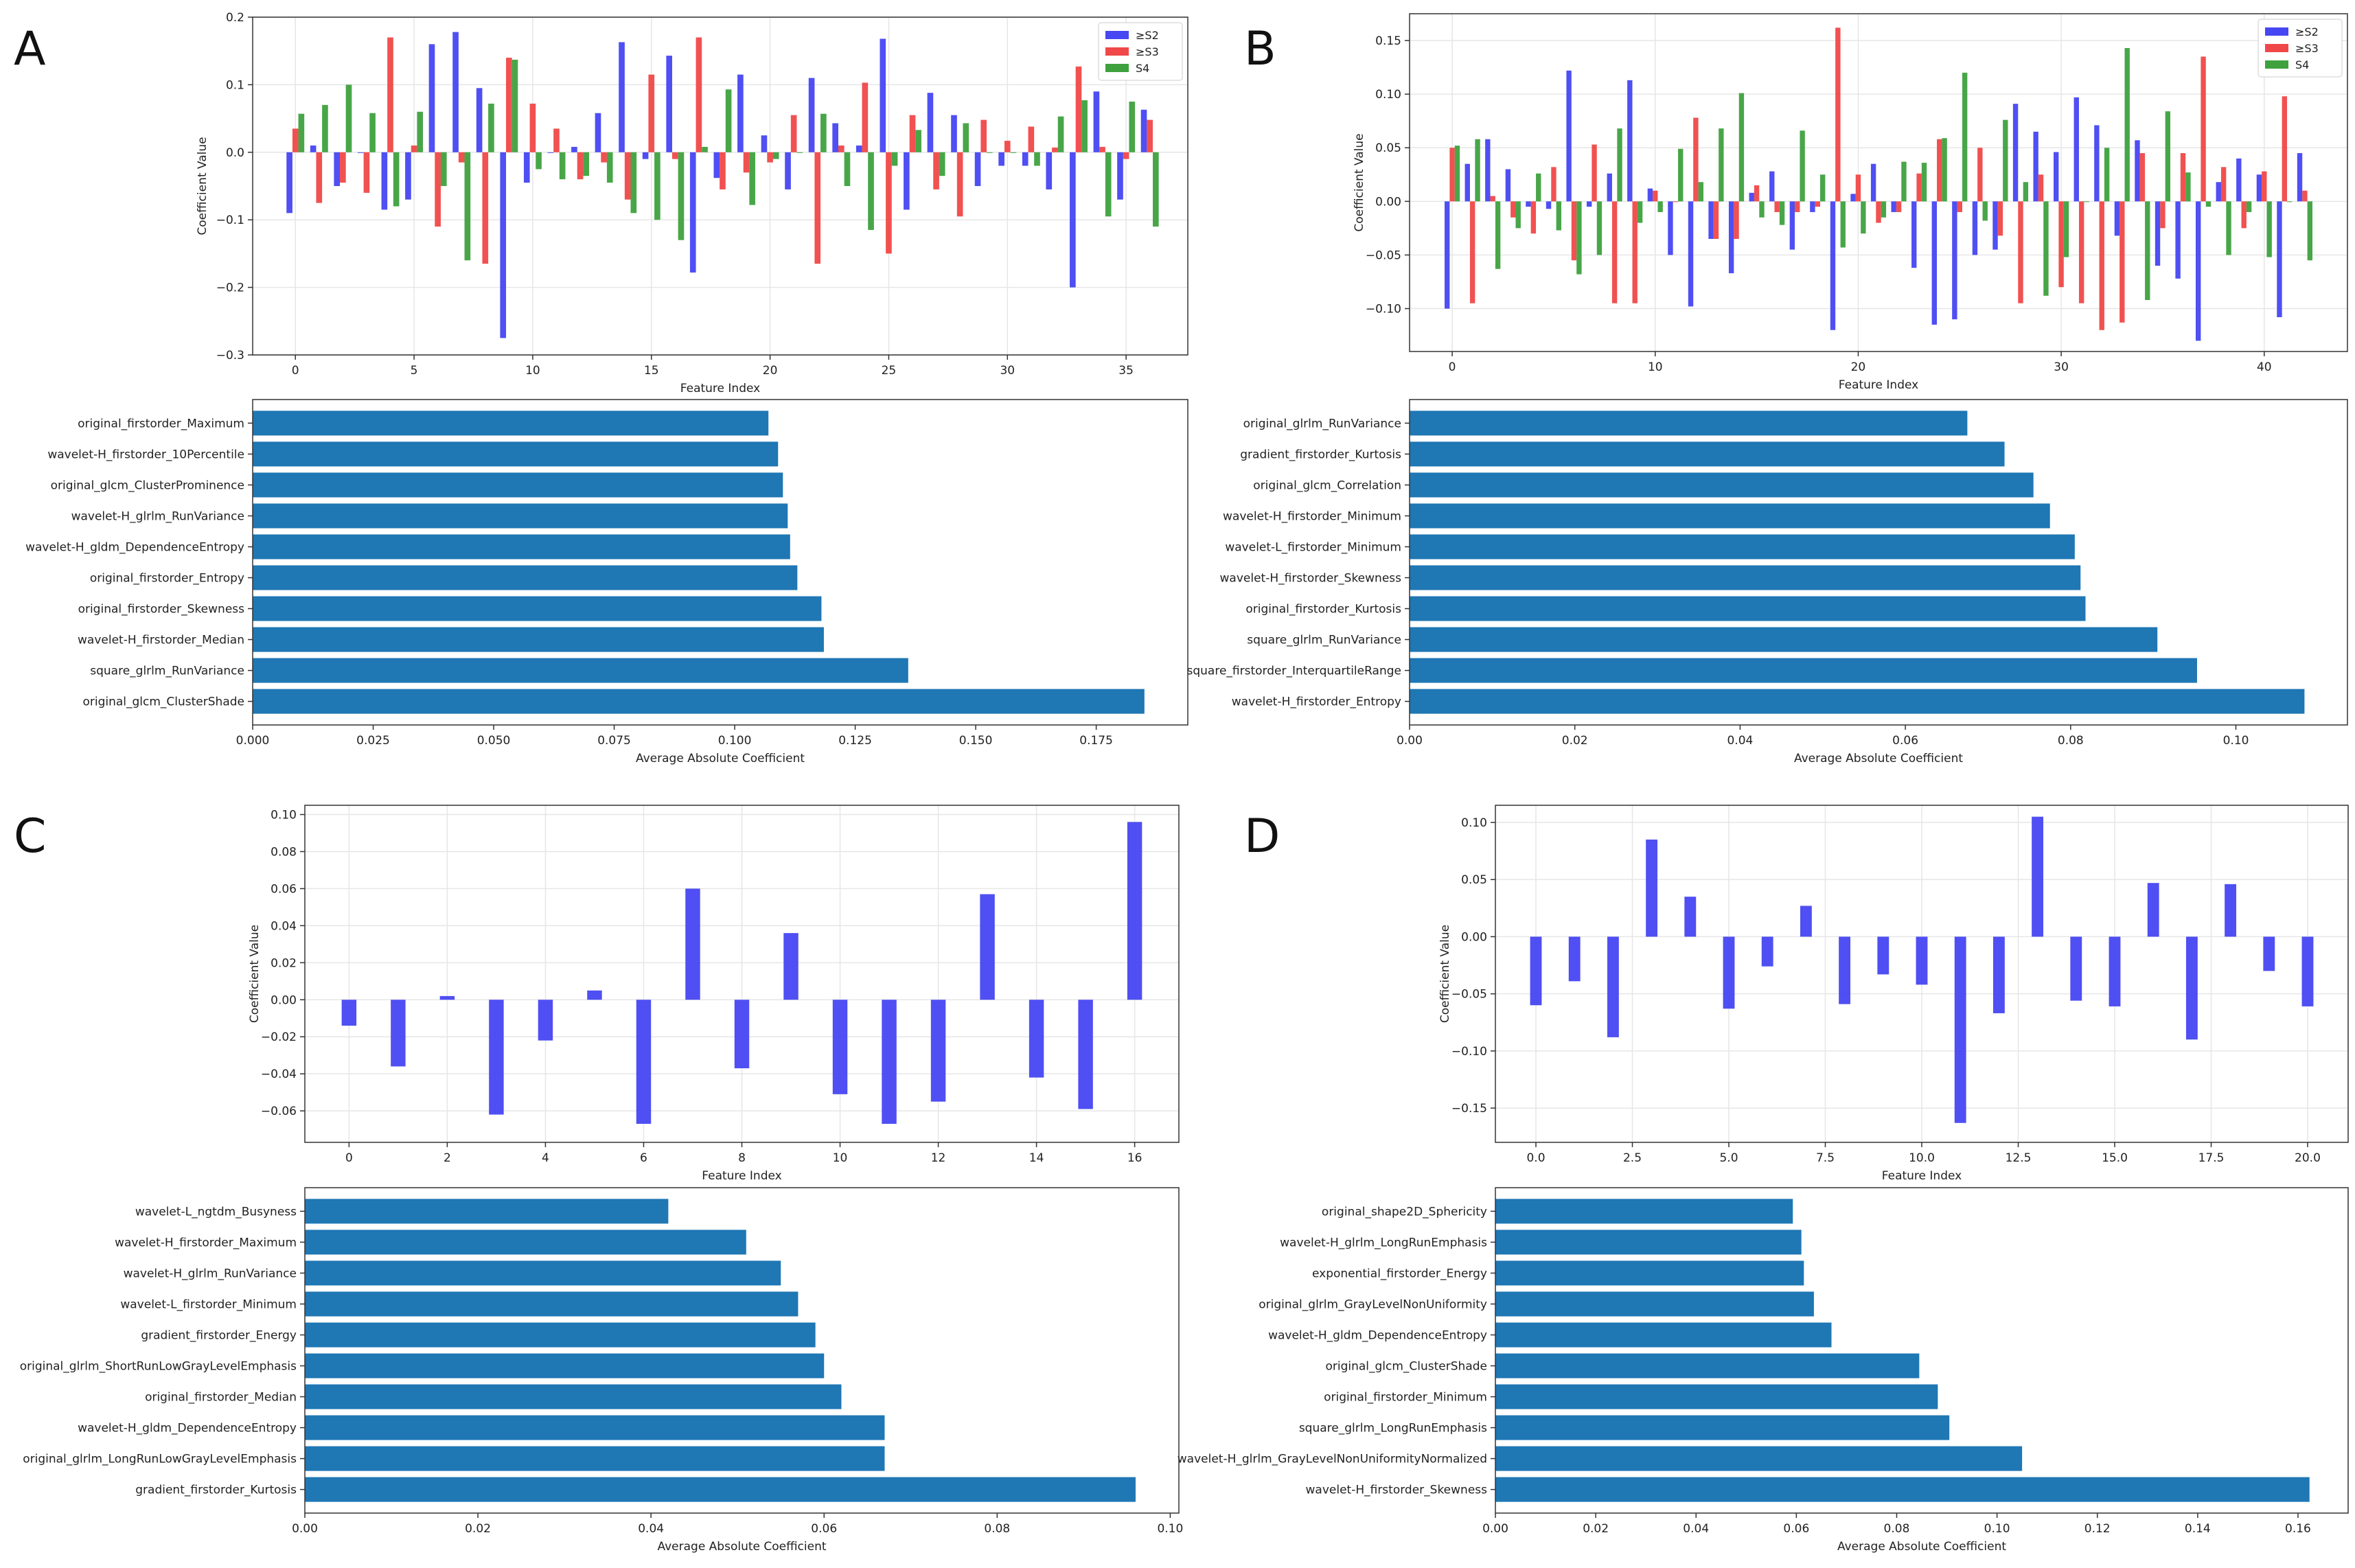 The image size is (2355, 1568). What do you see at coordinates (279, 1074) in the screenshot?
I see `y-tick-label: −0.04` at bounding box center [279, 1074].